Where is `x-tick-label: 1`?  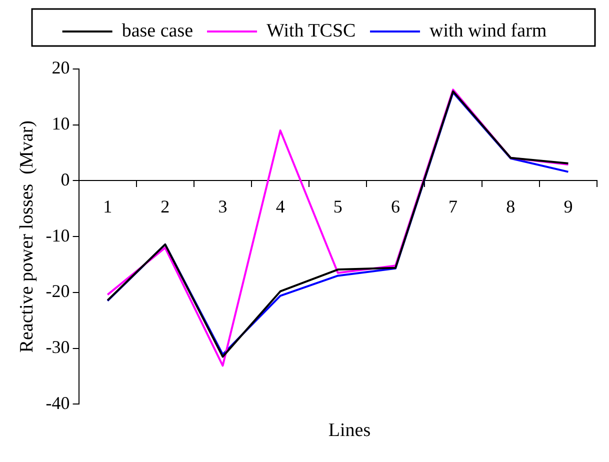 x-tick-label: 1 is located at coordinates (107, 206).